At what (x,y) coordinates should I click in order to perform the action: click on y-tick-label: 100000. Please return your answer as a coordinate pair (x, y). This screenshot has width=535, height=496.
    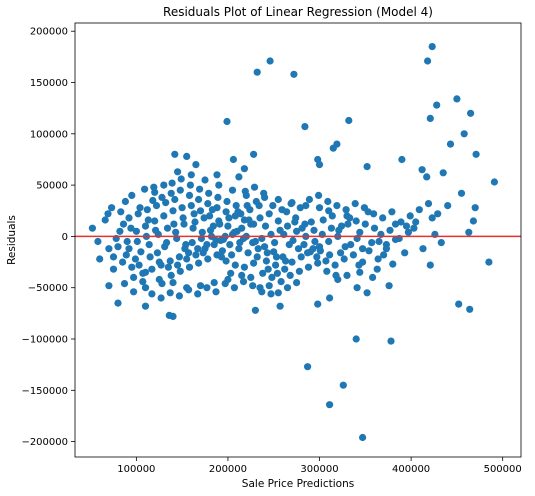
    Looking at the image, I should click on (49, 134).